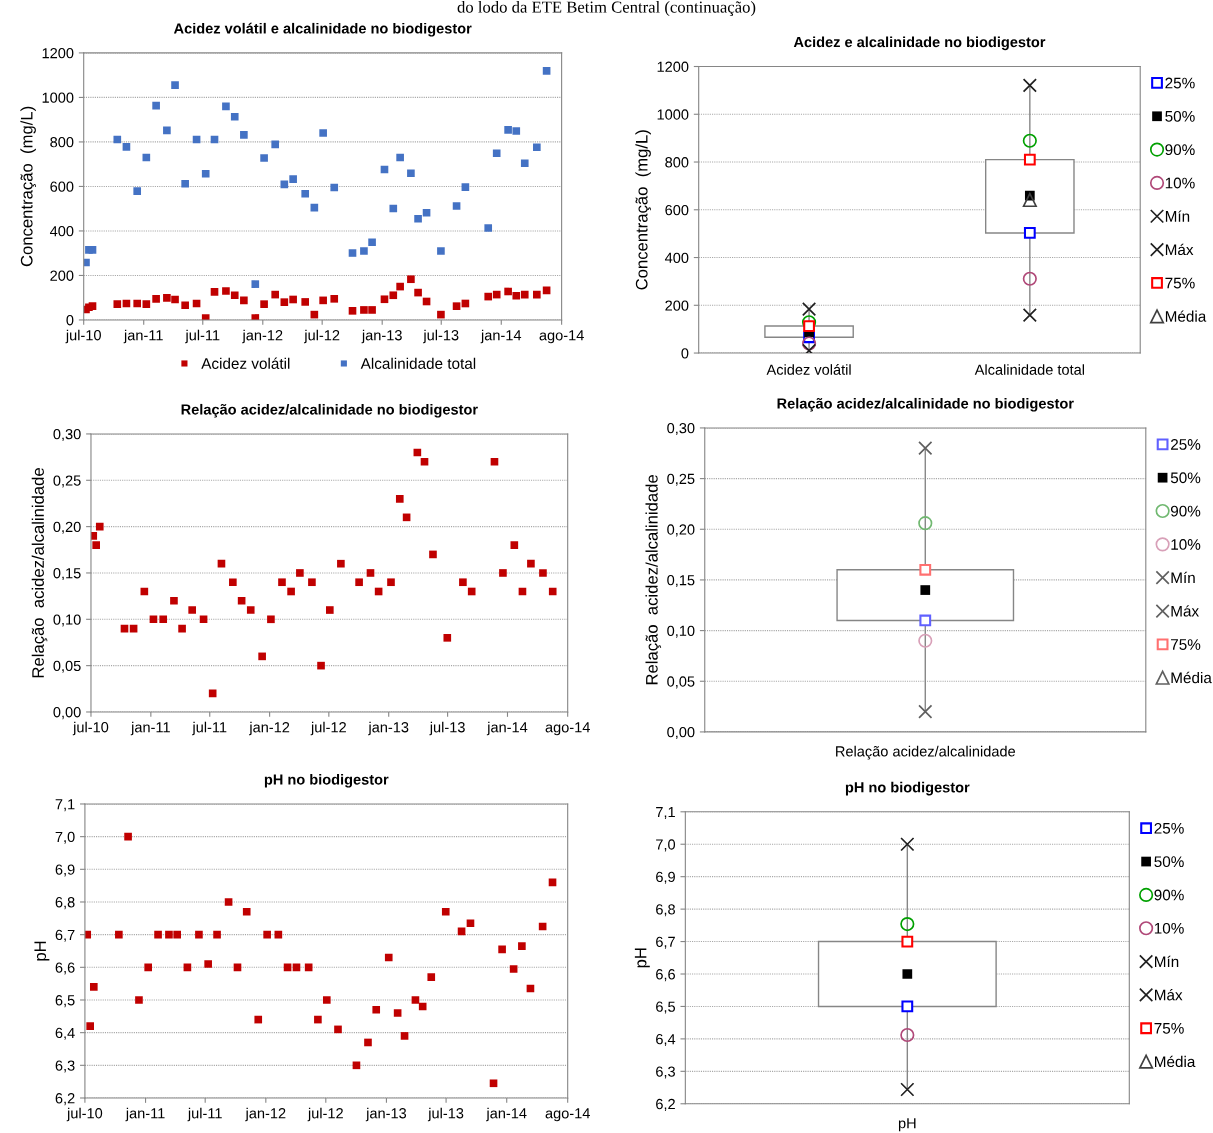  Describe the element at coordinates (665, 1104) in the screenshot. I see `y-tick-label: 6,2` at that location.